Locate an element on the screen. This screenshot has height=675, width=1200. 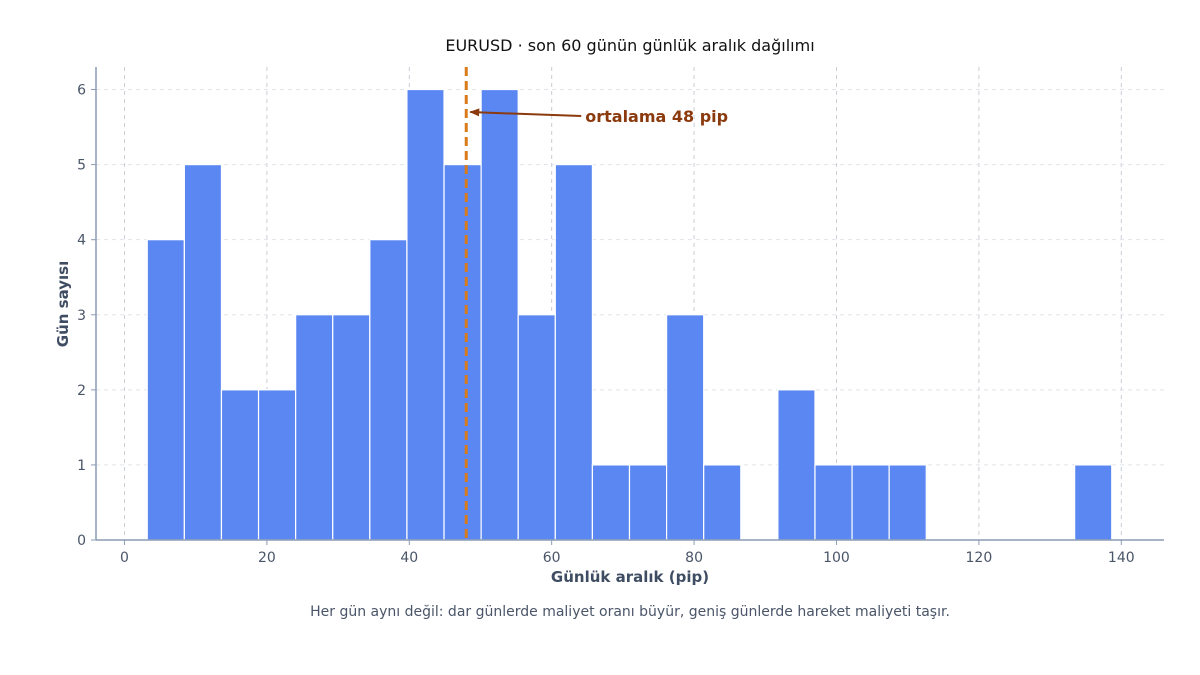
x-tick-label: 0 is located at coordinates (124, 558).